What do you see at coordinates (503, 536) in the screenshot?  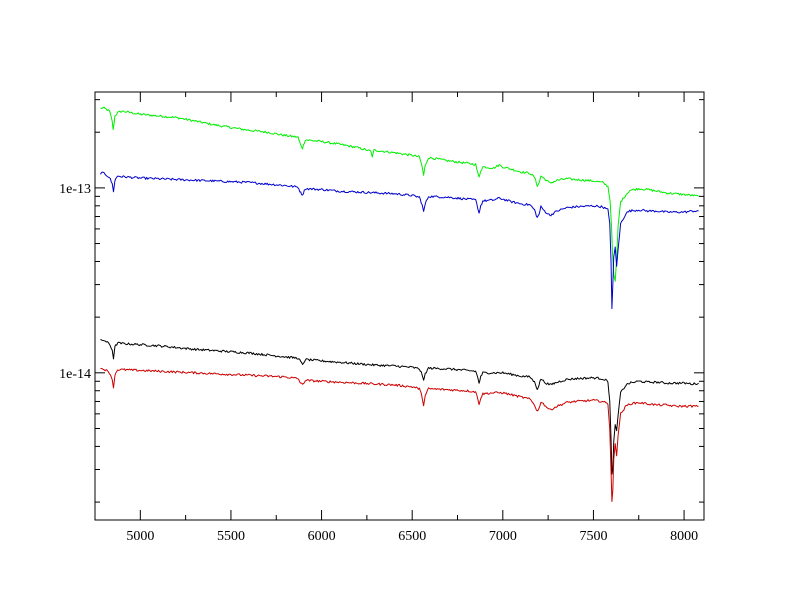 I see `x-tick-label: 7000` at bounding box center [503, 536].